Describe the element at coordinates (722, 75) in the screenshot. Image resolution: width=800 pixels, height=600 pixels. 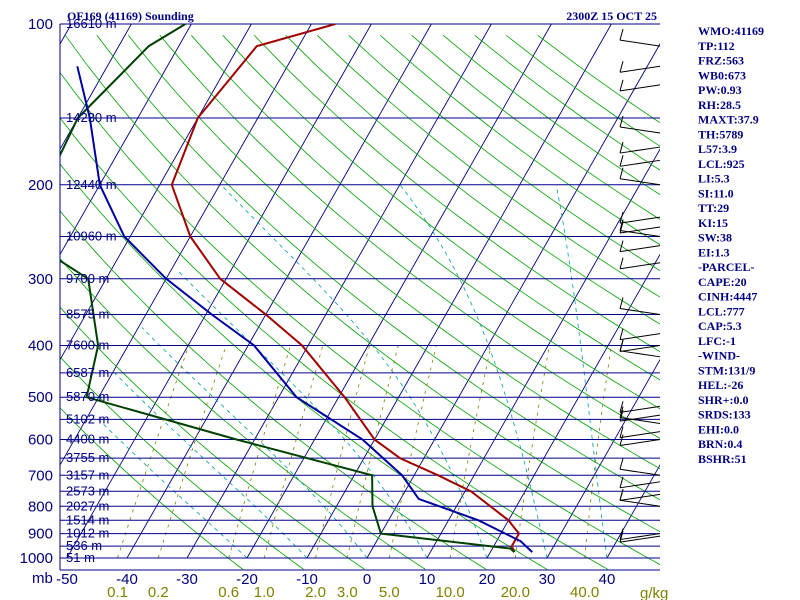
I see `stability-index: WB0:673` at that location.